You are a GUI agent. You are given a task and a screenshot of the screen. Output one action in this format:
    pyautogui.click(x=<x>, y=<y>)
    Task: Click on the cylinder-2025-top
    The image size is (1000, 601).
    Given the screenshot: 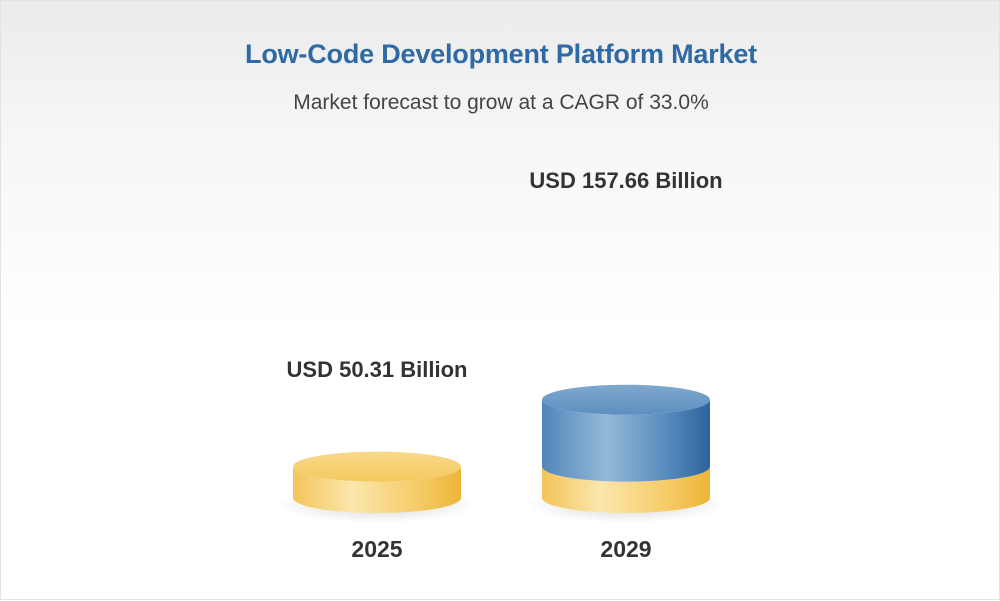 What is the action you would take?
    pyautogui.click(x=377, y=466)
    